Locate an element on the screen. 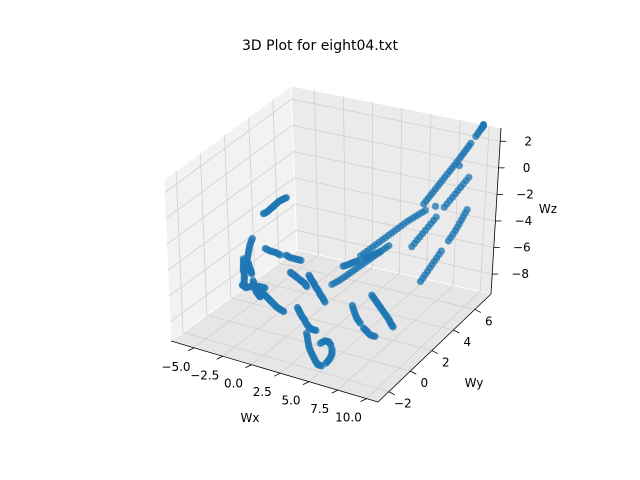 This screenshot has height=480, width=640. x-tick-label: 7.5 is located at coordinates (319, 409).